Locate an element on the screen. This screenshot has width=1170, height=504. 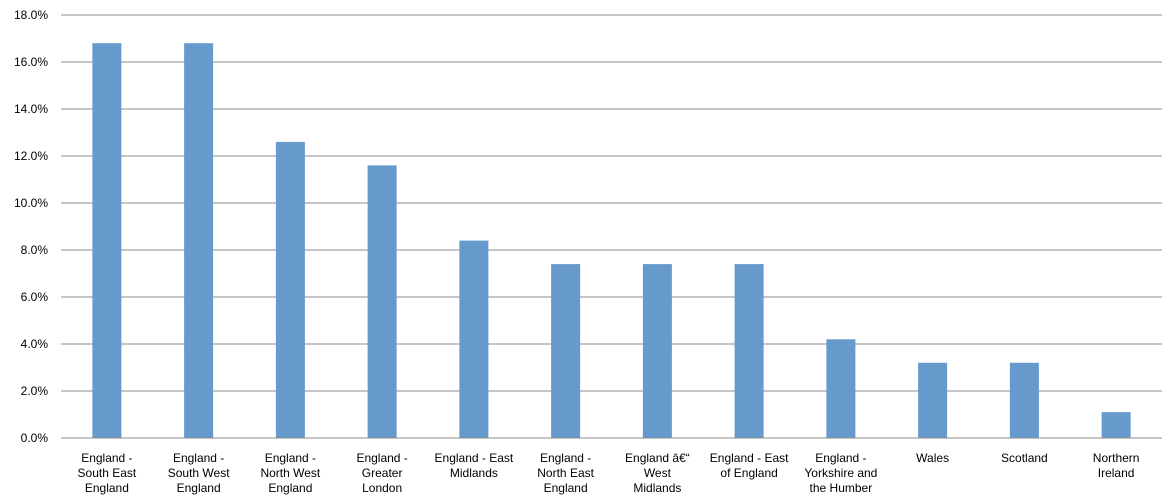
x-category-label: Wales is located at coordinates (932, 458).